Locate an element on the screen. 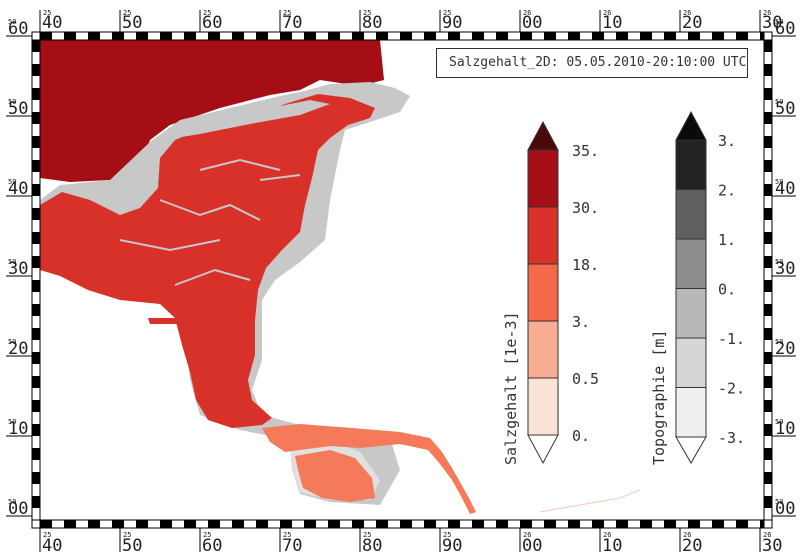 The width and height of the screenshot is (800, 560). topography-label: -1. is located at coordinates (731, 339).